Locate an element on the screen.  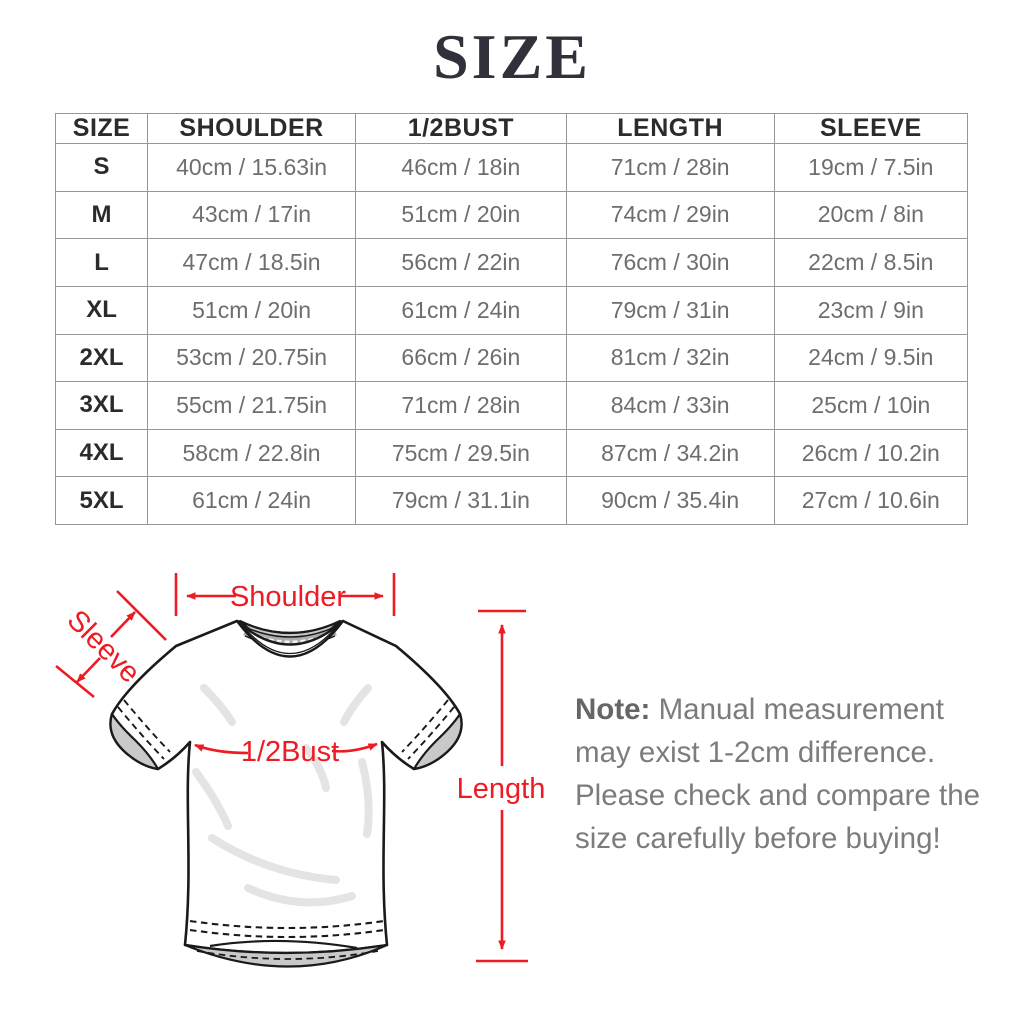
table-cell: 79cm / 31.1in is located at coordinates (461, 500).